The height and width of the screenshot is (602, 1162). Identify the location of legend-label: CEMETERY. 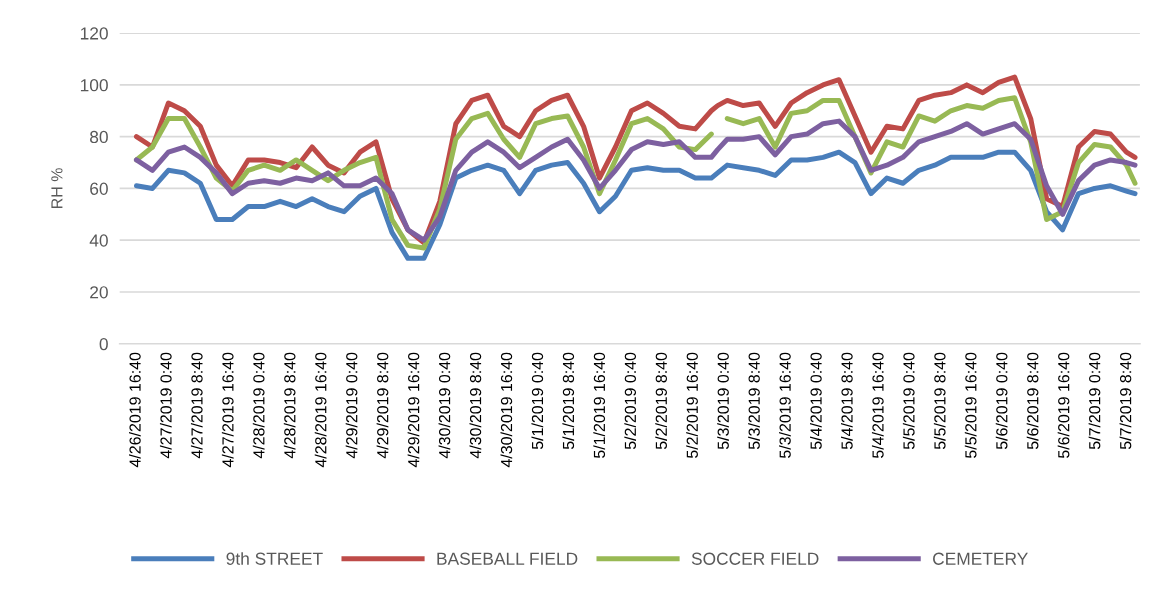
(980, 558).